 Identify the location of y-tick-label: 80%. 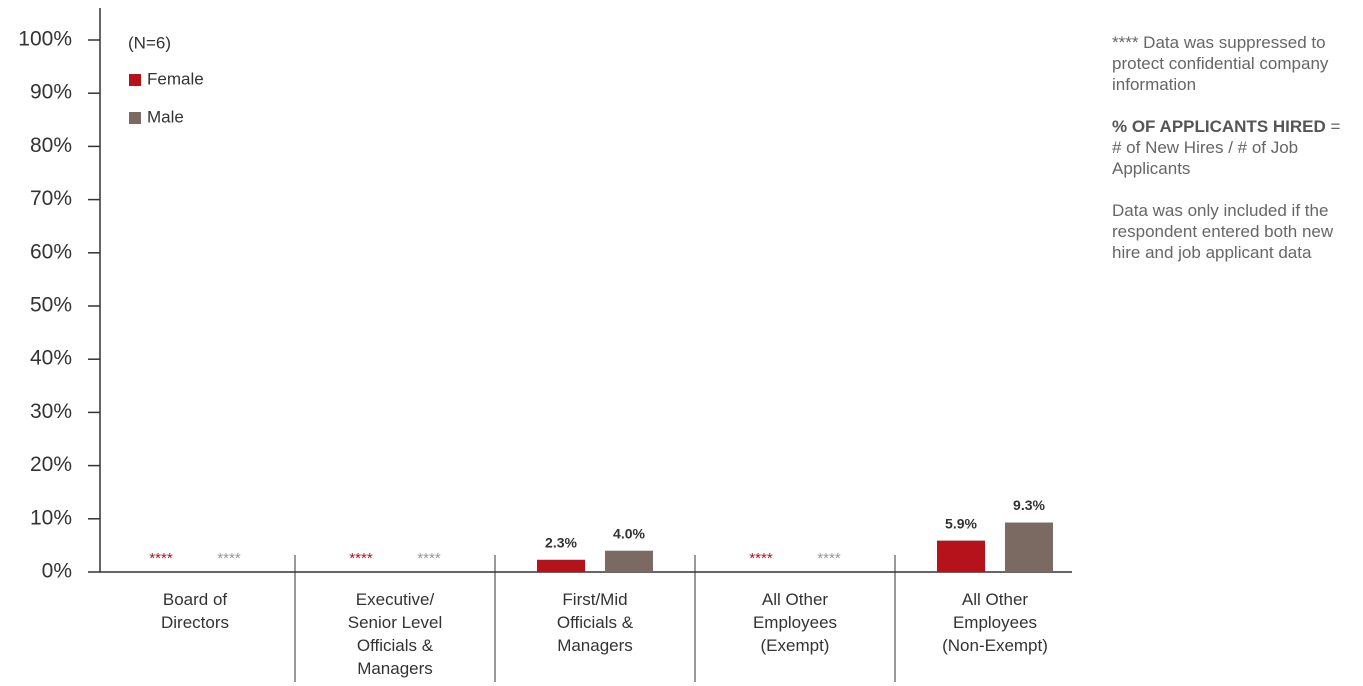
(51, 145).